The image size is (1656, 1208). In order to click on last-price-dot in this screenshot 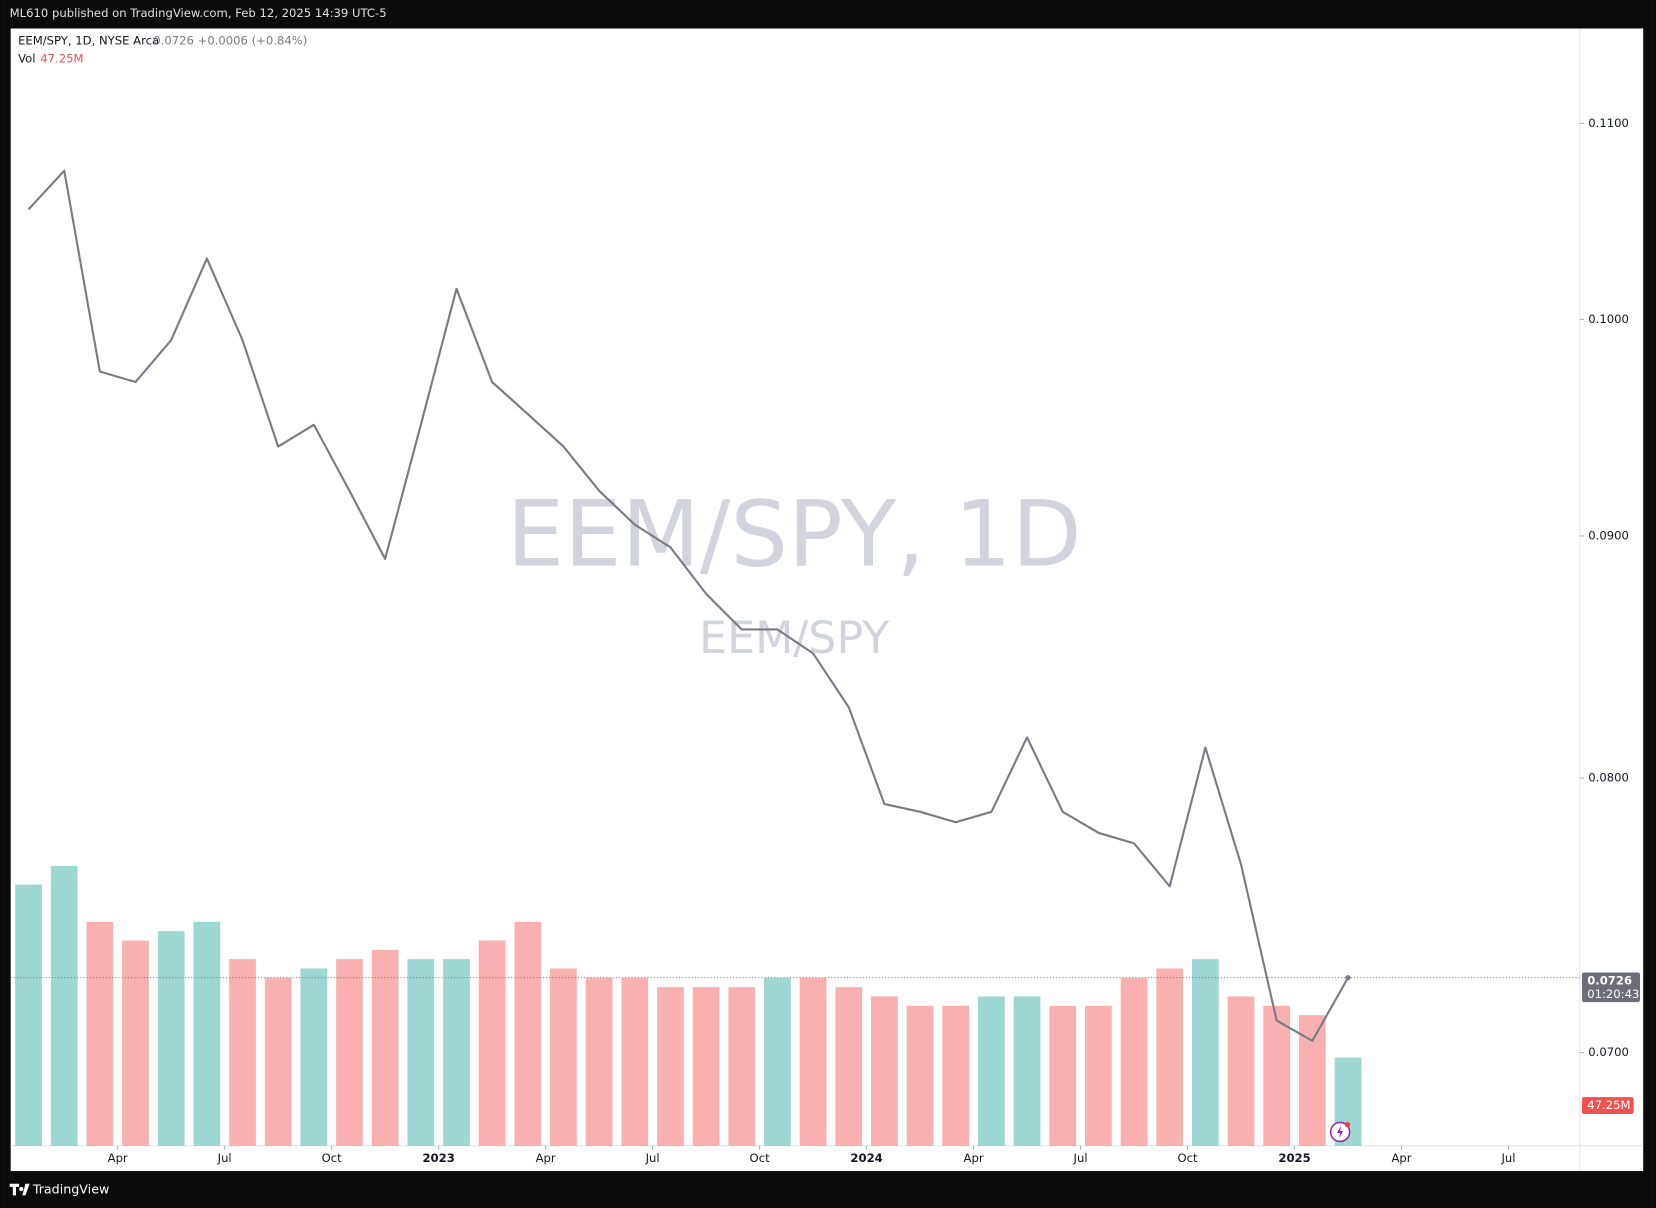, I will do `click(1348, 977)`.